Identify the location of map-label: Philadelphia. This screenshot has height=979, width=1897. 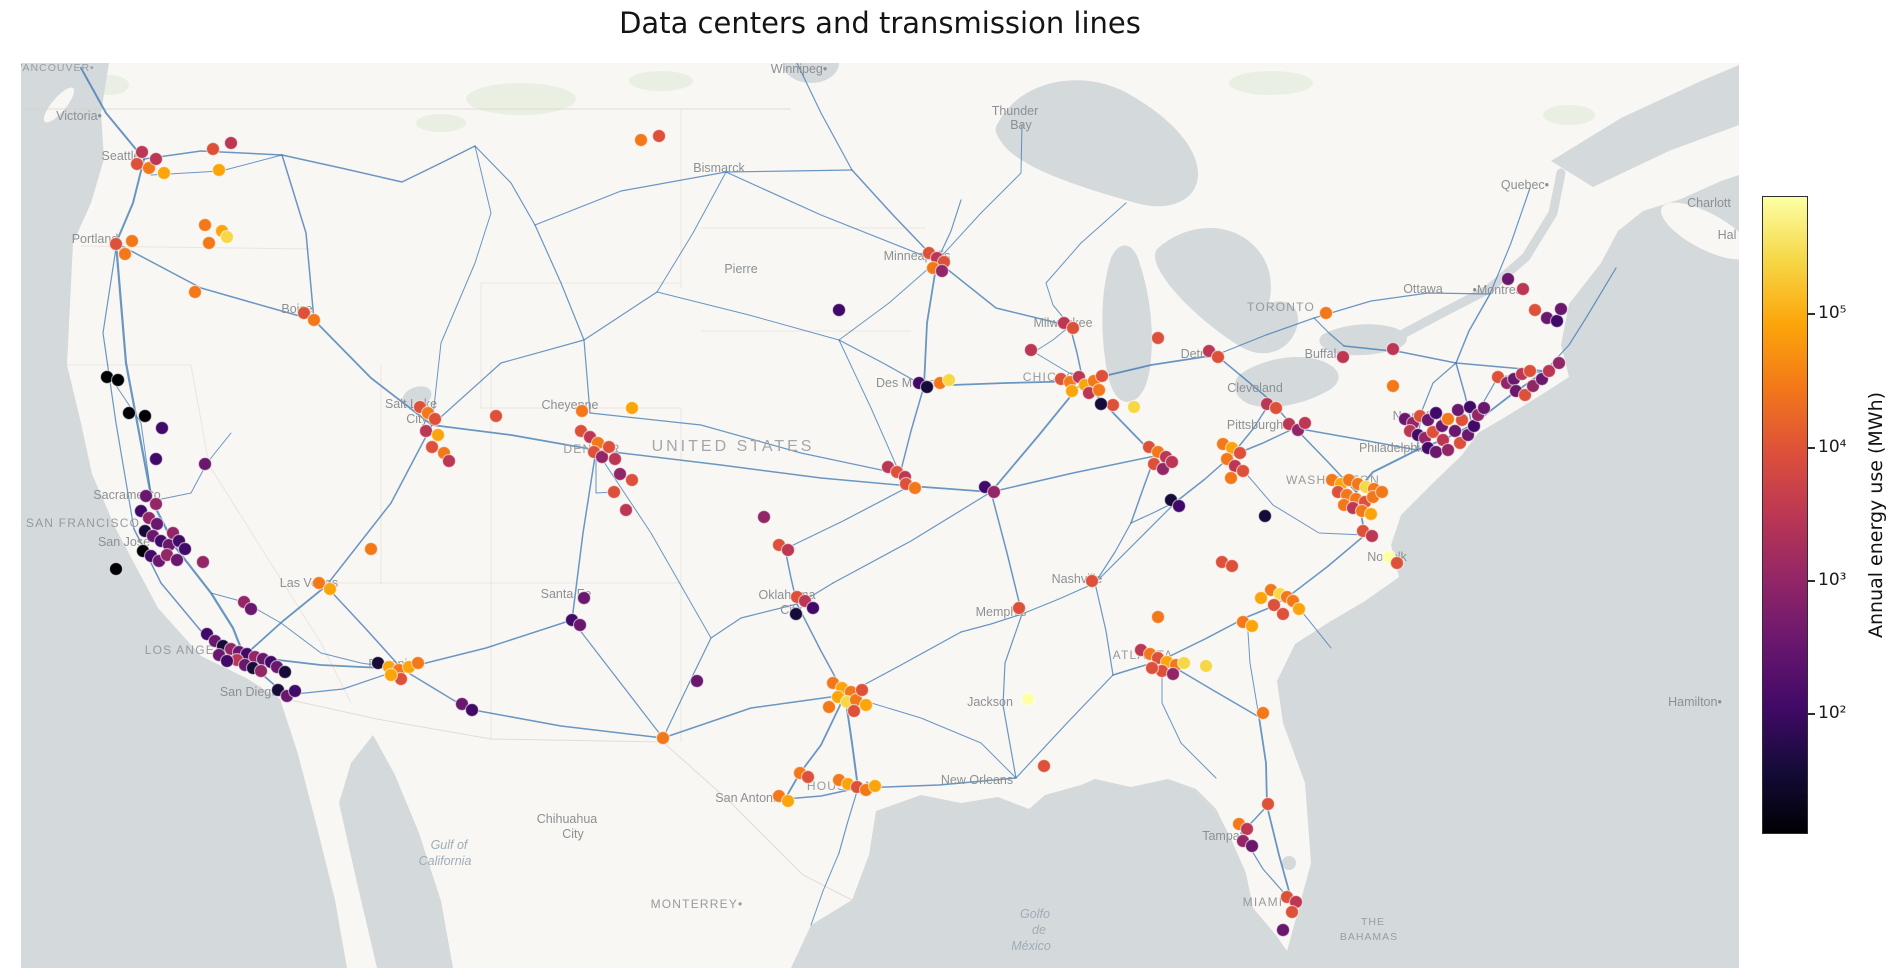
(1393, 448).